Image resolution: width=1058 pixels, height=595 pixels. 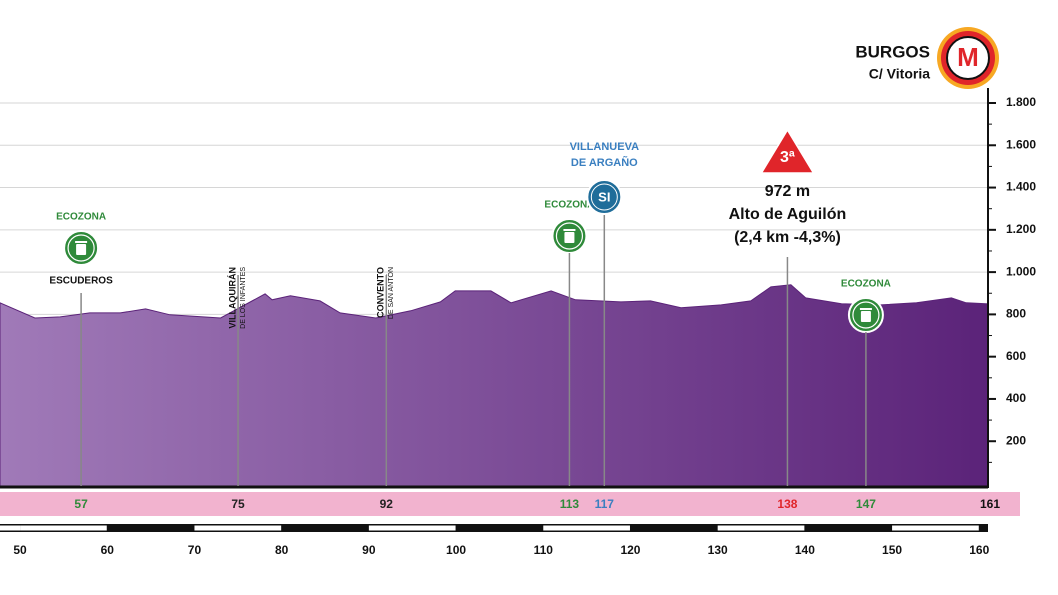 I want to click on y-tick-label: 200, so click(x=1016, y=440).